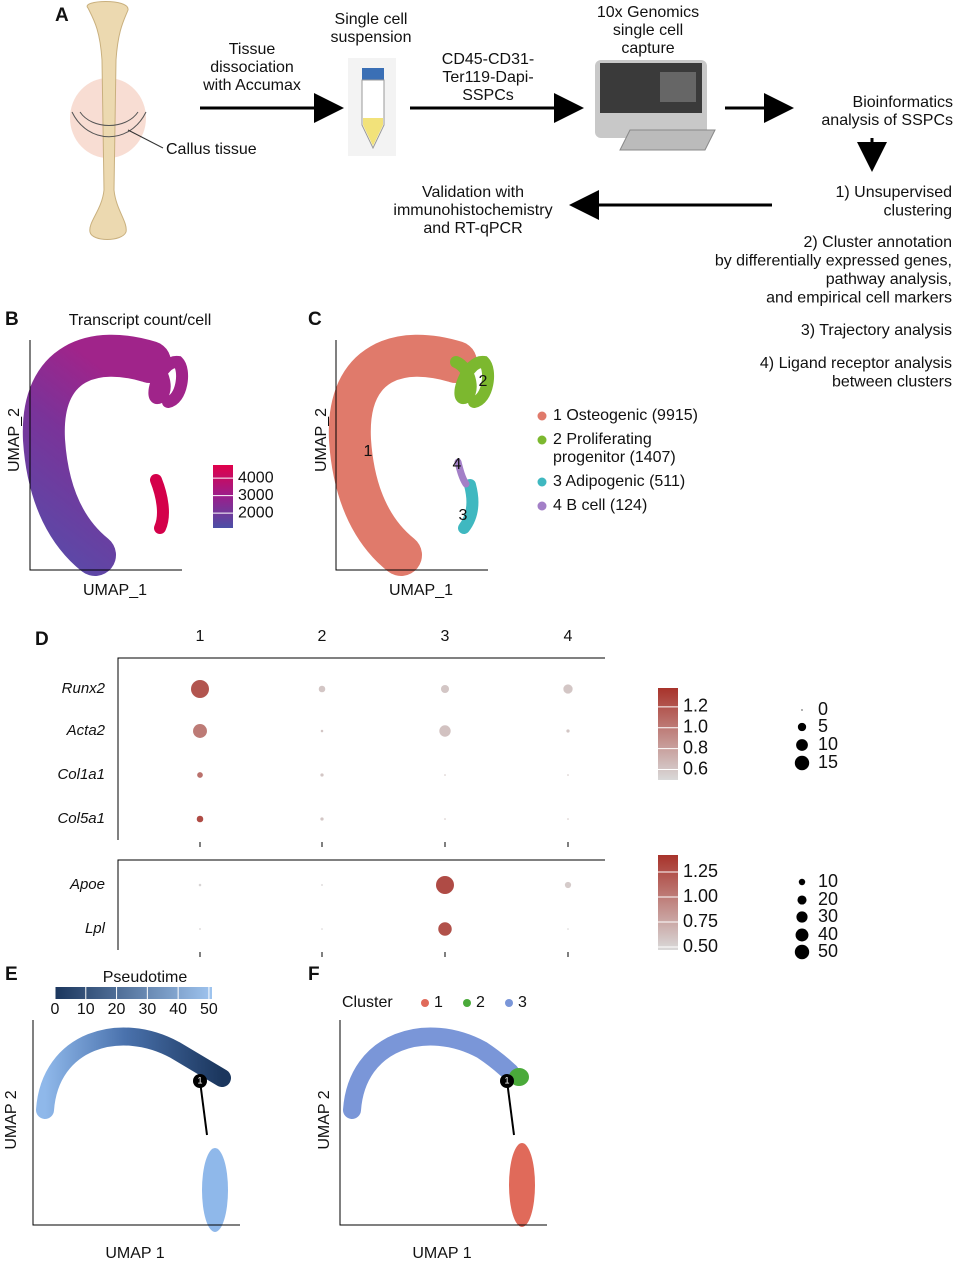  What do you see at coordinates (12, 319) in the screenshot?
I see `label: B` at bounding box center [12, 319].